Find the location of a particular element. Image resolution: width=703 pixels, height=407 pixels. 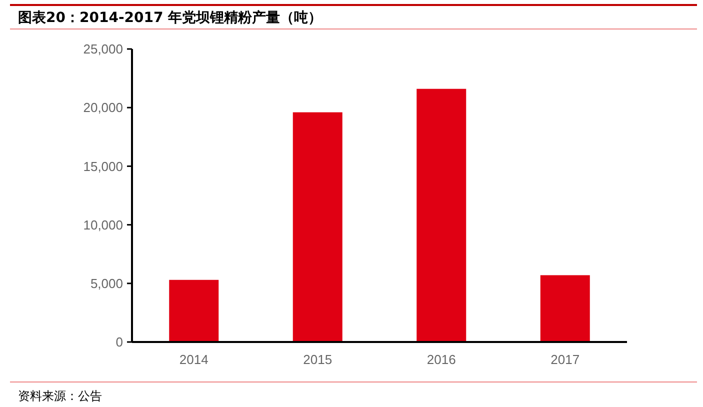

chart-title: 图表20：2014-2017 年党坝锂精粉产量（吨） is located at coordinates (170, 17).